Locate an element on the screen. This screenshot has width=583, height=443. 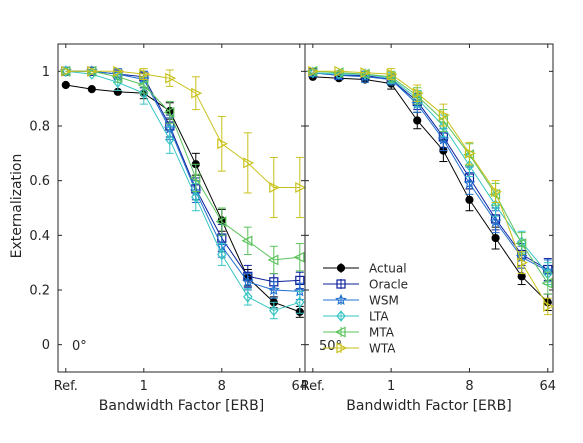
legend-label: LTA is located at coordinates (379, 317).